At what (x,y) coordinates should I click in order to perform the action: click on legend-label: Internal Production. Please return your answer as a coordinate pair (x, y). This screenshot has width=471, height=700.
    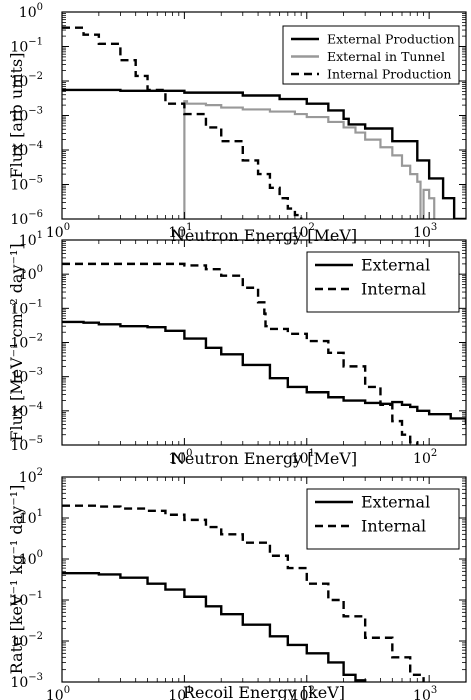
    Looking at the image, I should click on (389, 73).